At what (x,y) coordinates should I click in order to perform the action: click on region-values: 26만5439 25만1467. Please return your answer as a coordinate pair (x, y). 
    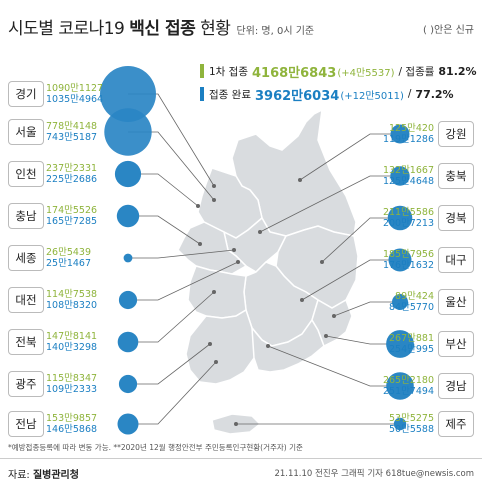
    Looking at the image, I should click on (68, 258).